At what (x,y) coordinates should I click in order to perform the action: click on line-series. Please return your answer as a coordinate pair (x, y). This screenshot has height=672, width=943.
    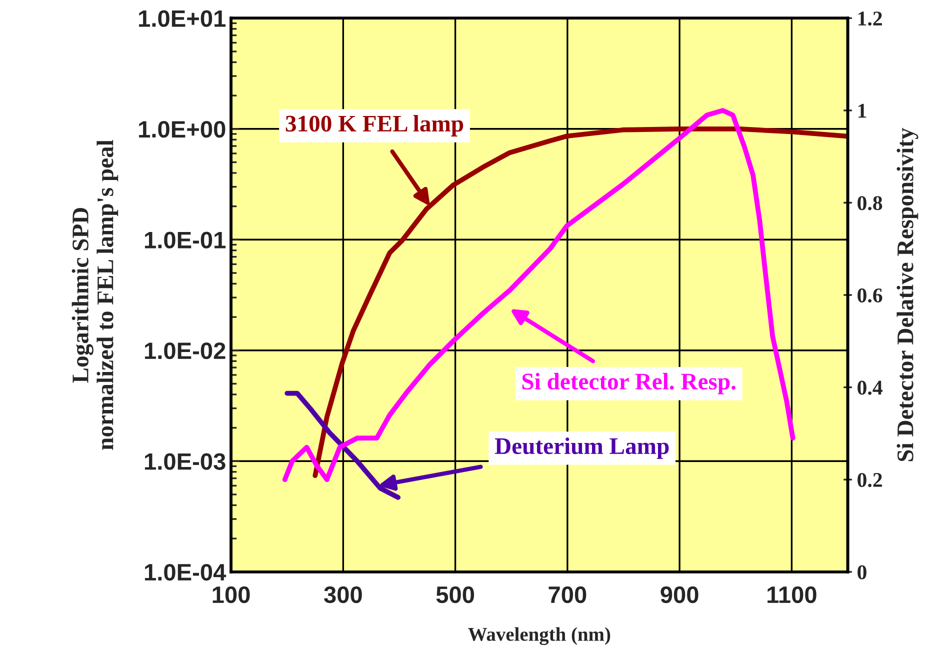
    Looking at the image, I should click on (342, 445).